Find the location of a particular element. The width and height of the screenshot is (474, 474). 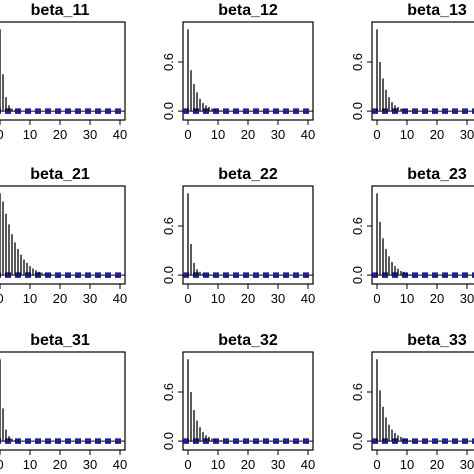

panel-title: beta_23 is located at coordinates (437, 174).